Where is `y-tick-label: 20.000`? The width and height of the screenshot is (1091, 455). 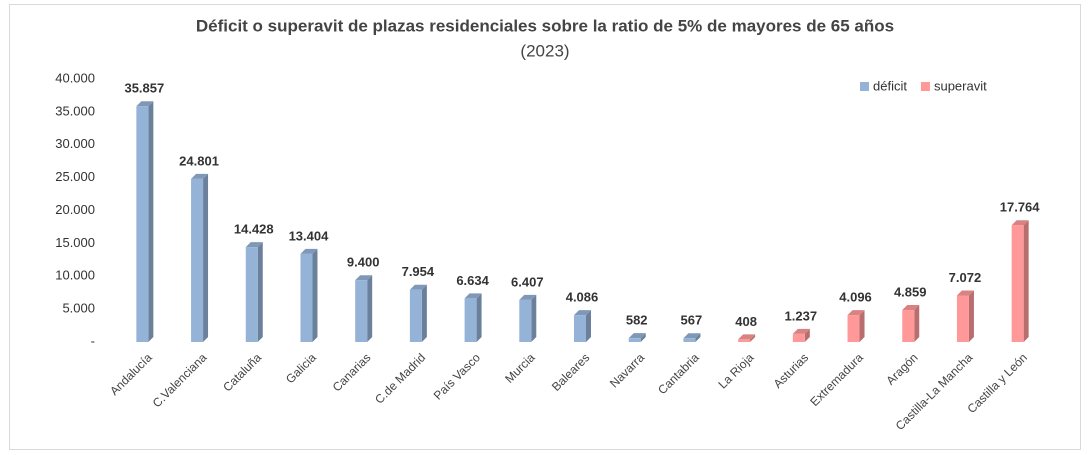
y-tick-label: 20.000 is located at coordinates (75, 209).